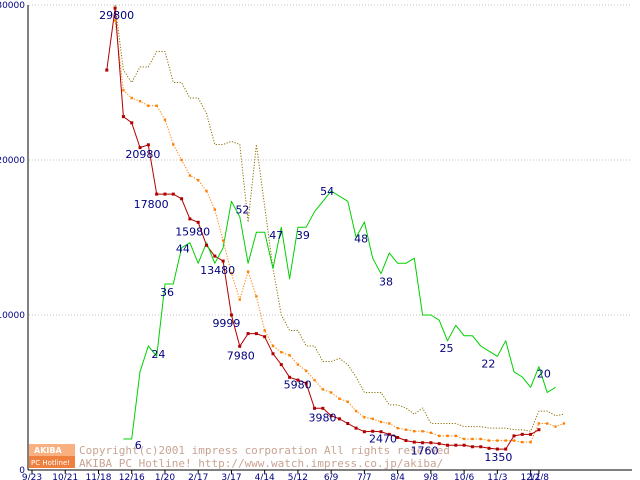  I want to click on x-tick-label-1-20: 1/20, so click(165, 476).